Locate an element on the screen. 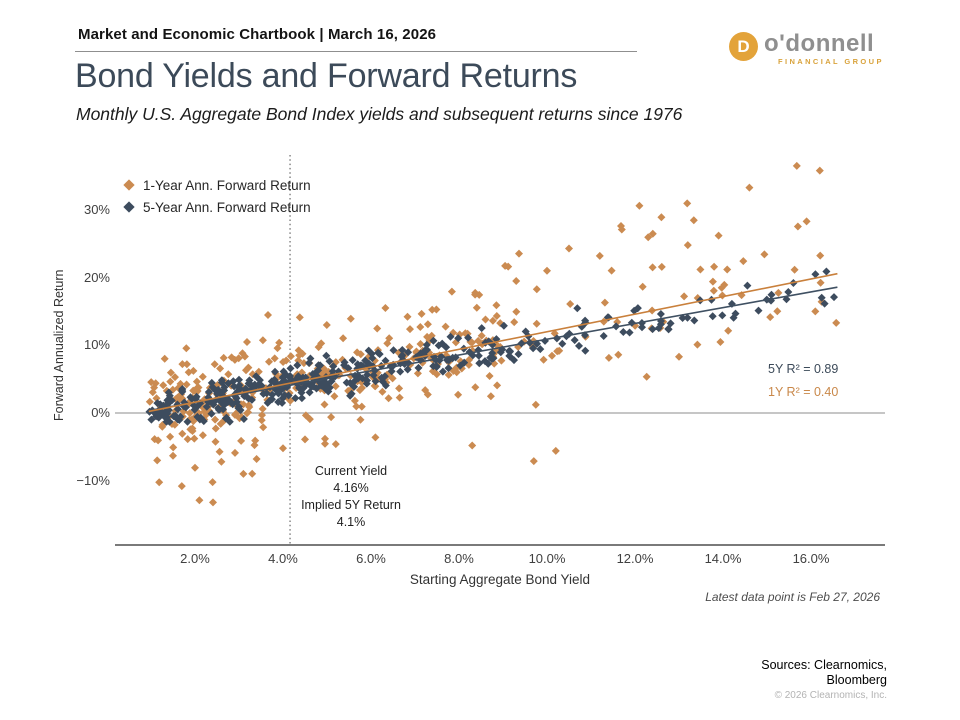 This screenshot has height=720, width=960. legend-label: 1-Year Ann. Forward Return is located at coordinates (227, 185).